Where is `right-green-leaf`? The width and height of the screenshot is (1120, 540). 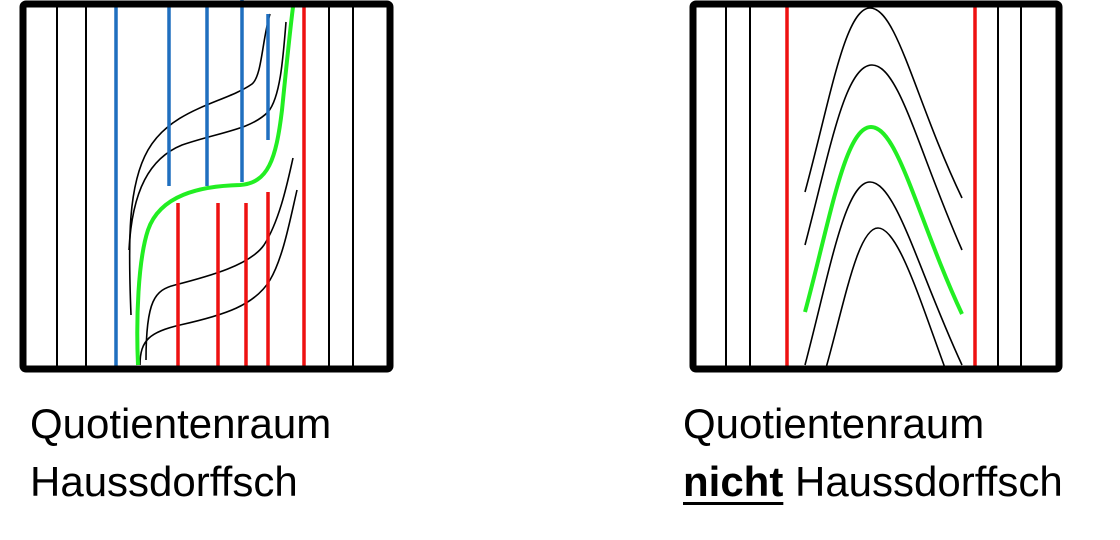 right-green-leaf is located at coordinates (883, 219).